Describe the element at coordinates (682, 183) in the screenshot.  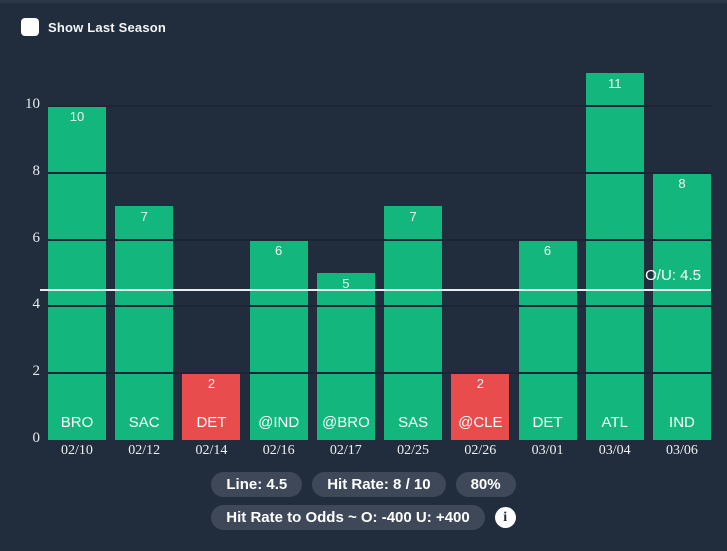
I see `bar-value-label: 8` at that location.